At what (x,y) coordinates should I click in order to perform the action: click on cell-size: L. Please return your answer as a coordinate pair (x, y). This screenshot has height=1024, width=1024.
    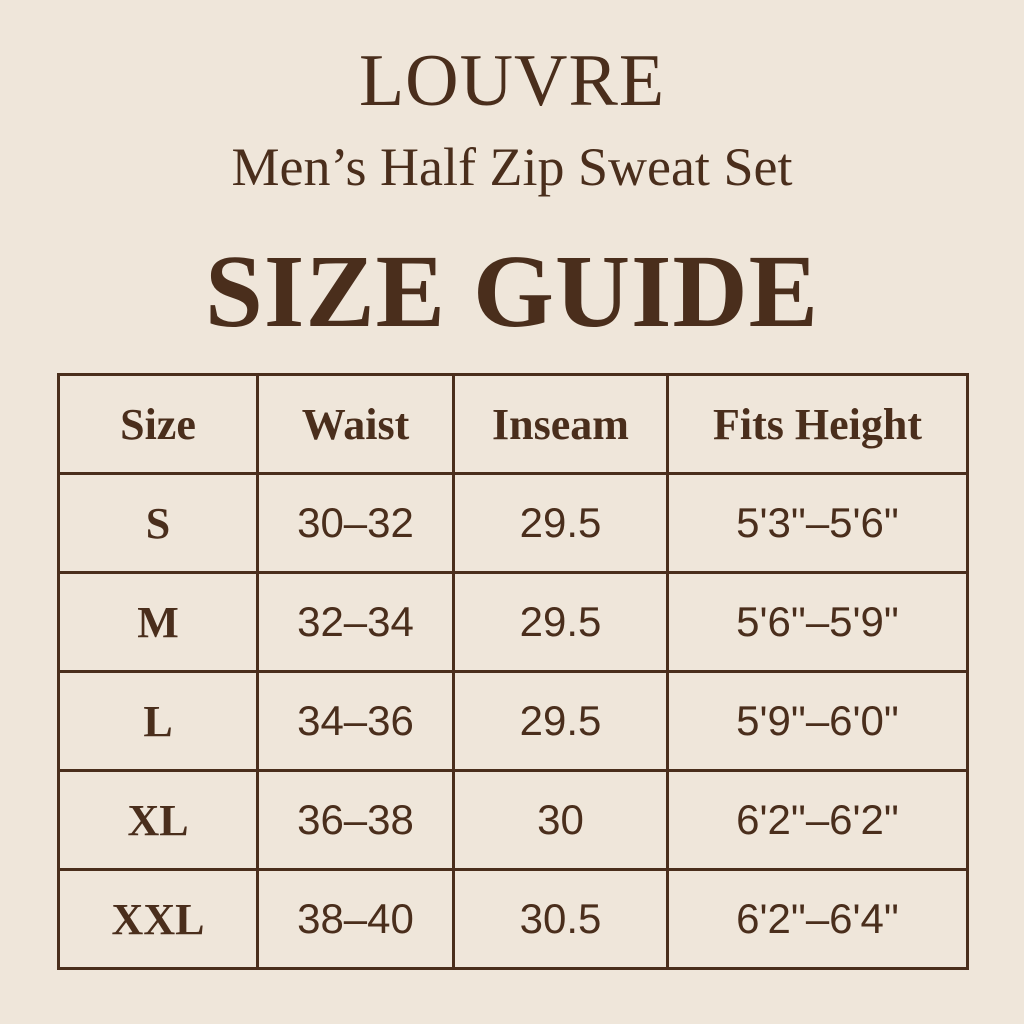
    Looking at the image, I should click on (158, 721).